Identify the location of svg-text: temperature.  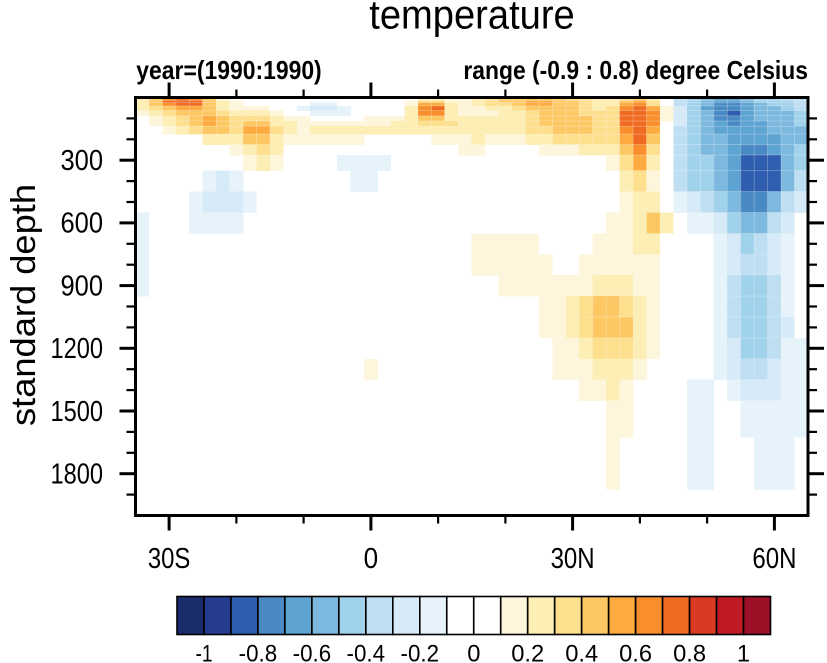
(472, 19).